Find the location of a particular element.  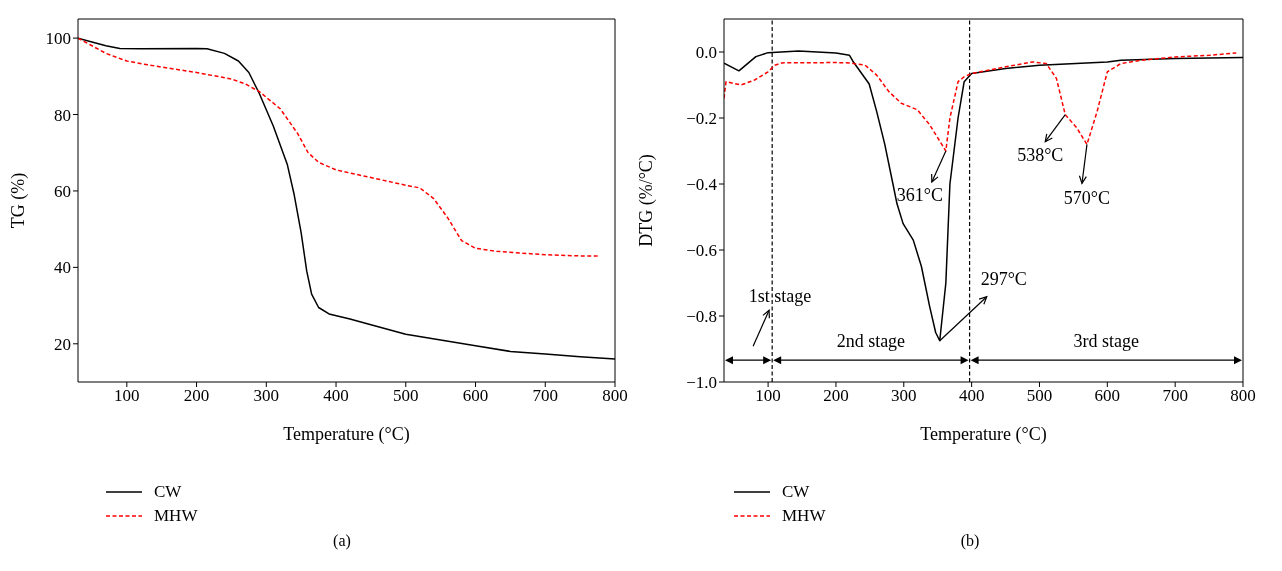

y-tick-label: −0.8 is located at coordinates (701, 317).